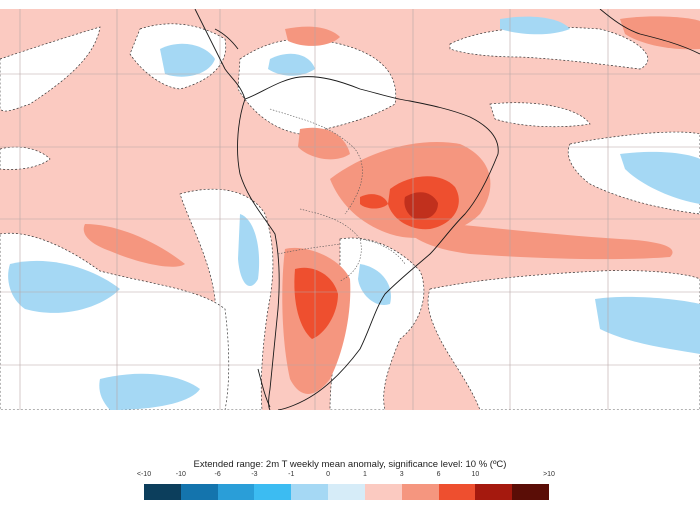 The height and width of the screenshot is (513, 700). Describe the element at coordinates (549, 474) in the screenshot. I see `legend-tick-label: >10` at that location.